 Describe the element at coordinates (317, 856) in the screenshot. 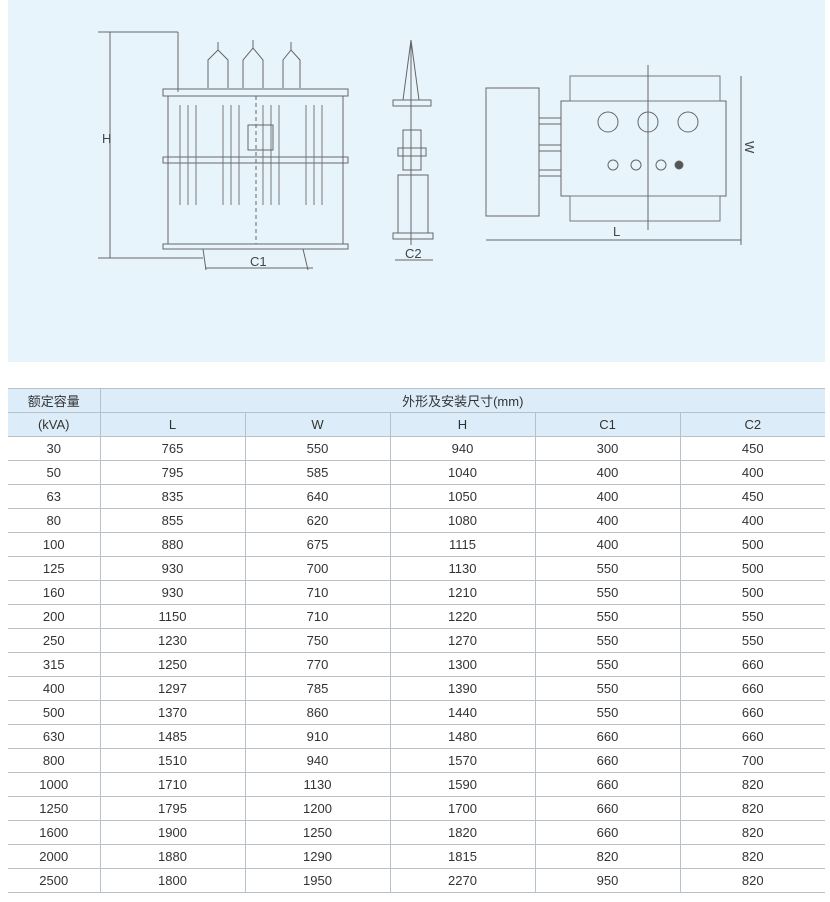

I see `dimension-cell: 1290` at that location.